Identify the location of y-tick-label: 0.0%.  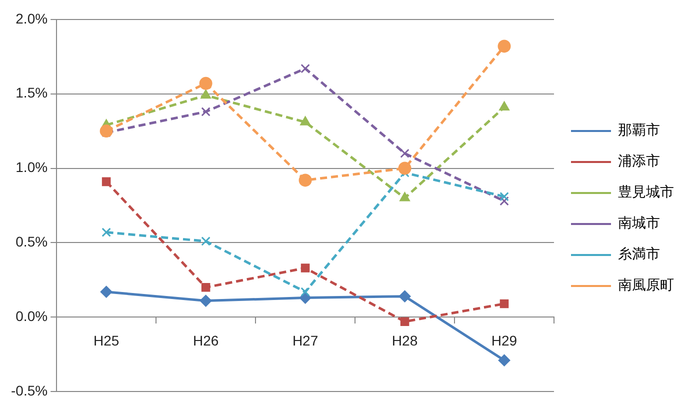
(32, 316).